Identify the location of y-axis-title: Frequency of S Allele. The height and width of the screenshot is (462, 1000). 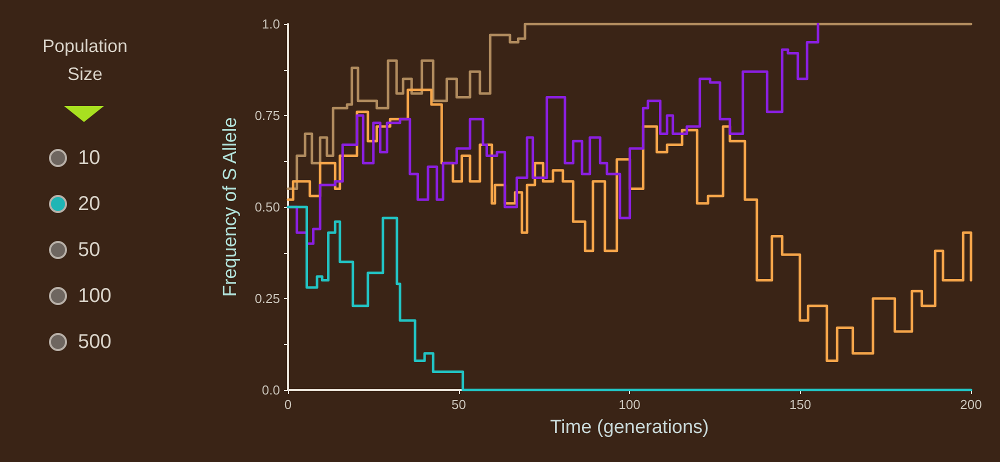
(230, 207).